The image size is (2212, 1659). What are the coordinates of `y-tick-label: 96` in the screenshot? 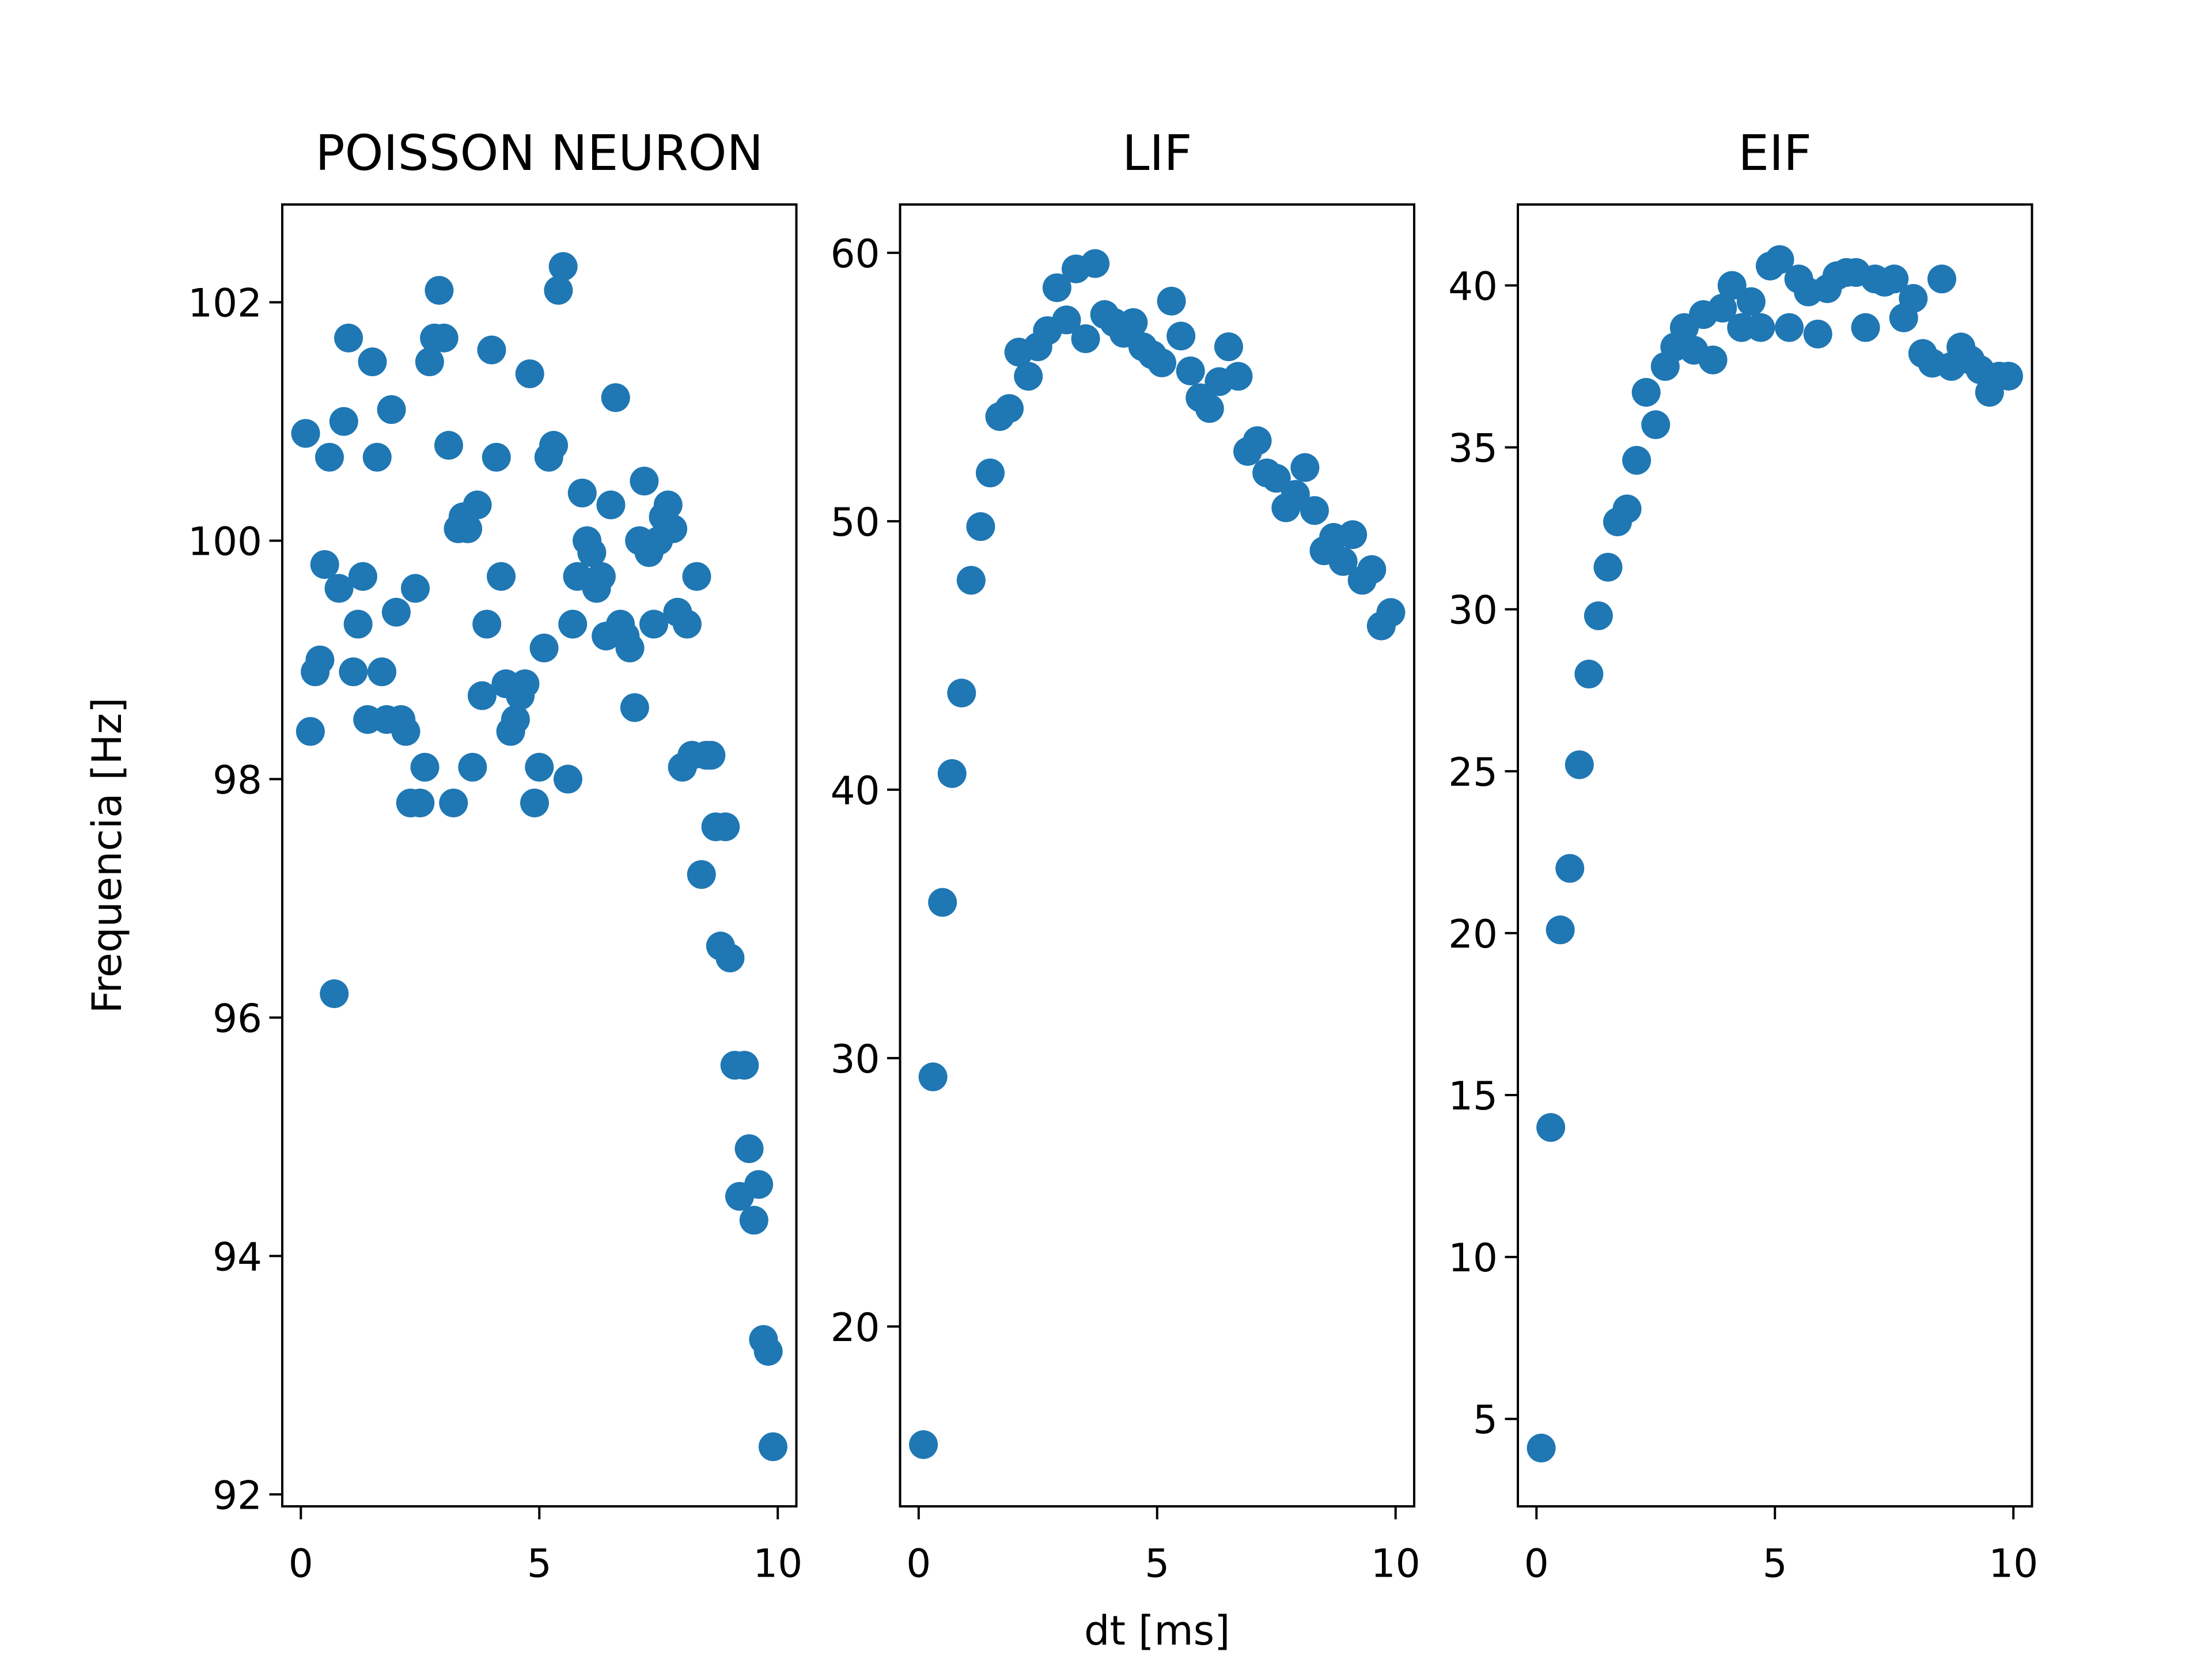 It's located at (237, 1018).